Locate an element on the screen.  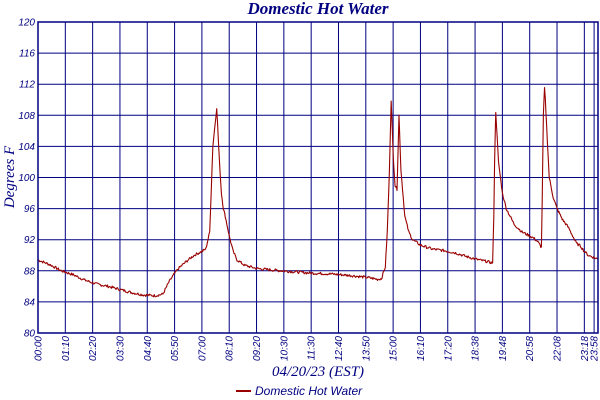
x-tick-label: 19:48 is located at coordinates (503, 348).